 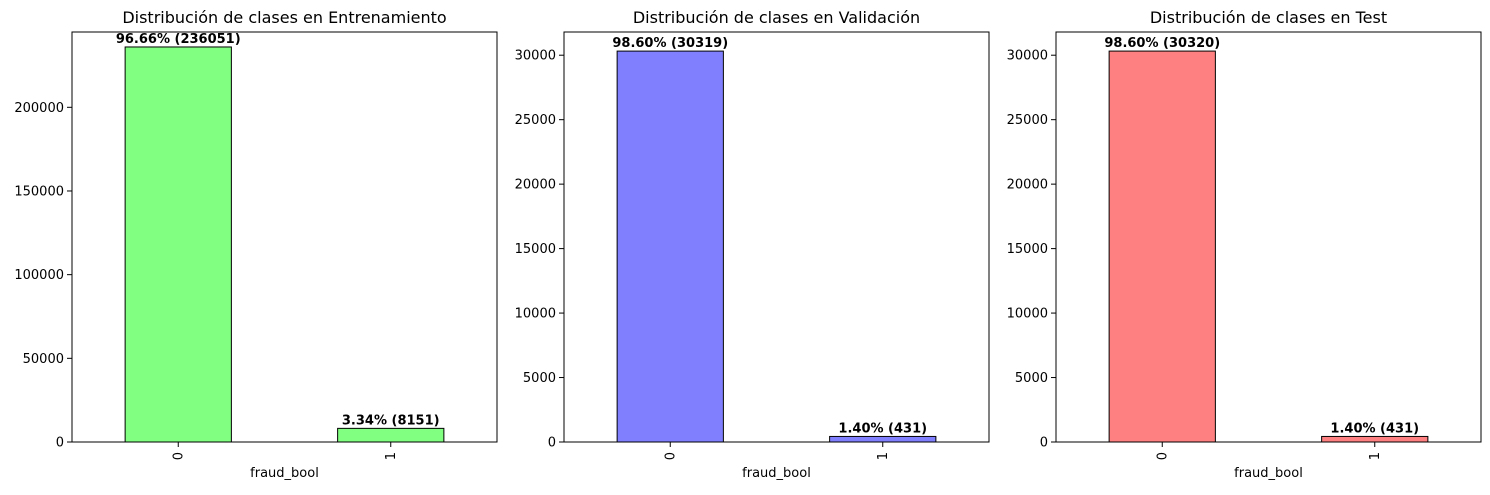 I want to click on data-label: 3.34% (8151), so click(x=391, y=420).